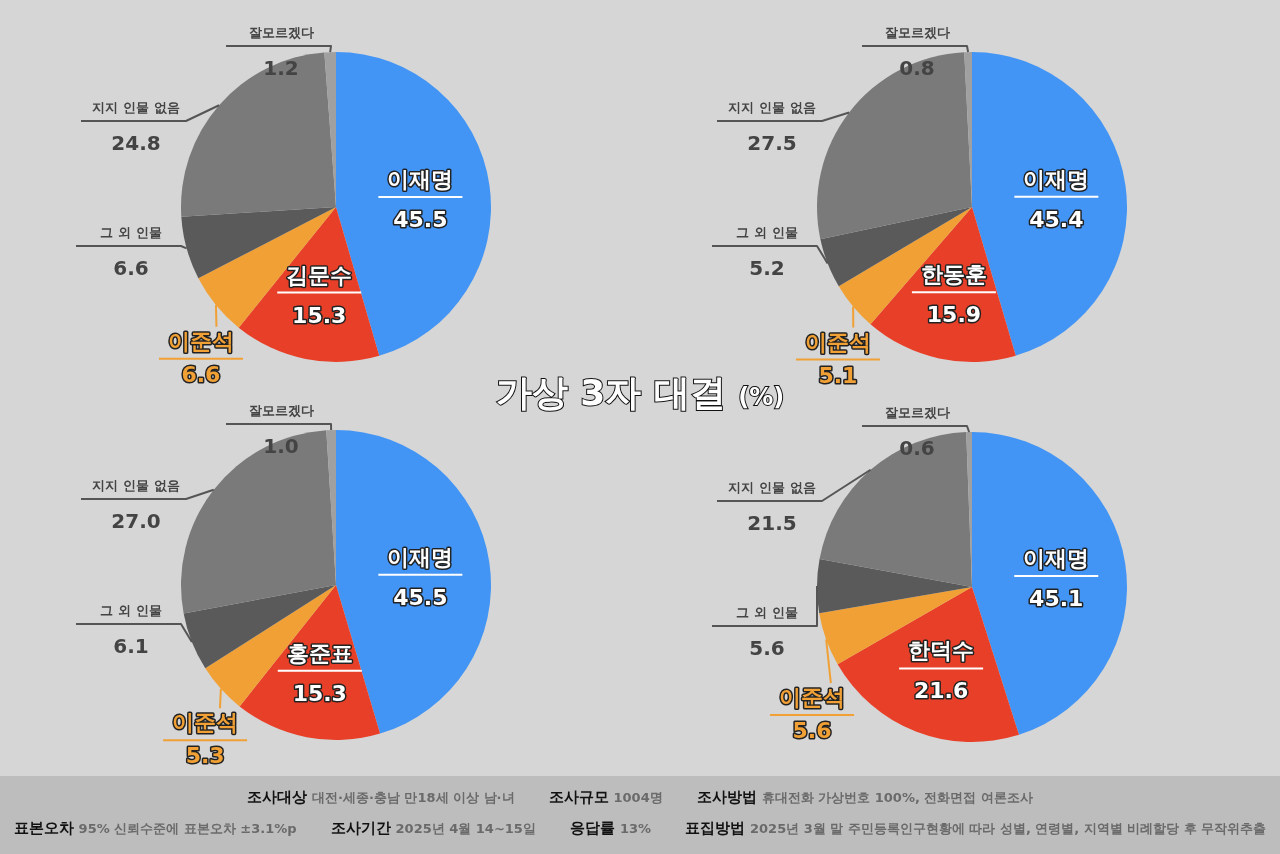  I want to click on data-label: 5.1, so click(838, 375).